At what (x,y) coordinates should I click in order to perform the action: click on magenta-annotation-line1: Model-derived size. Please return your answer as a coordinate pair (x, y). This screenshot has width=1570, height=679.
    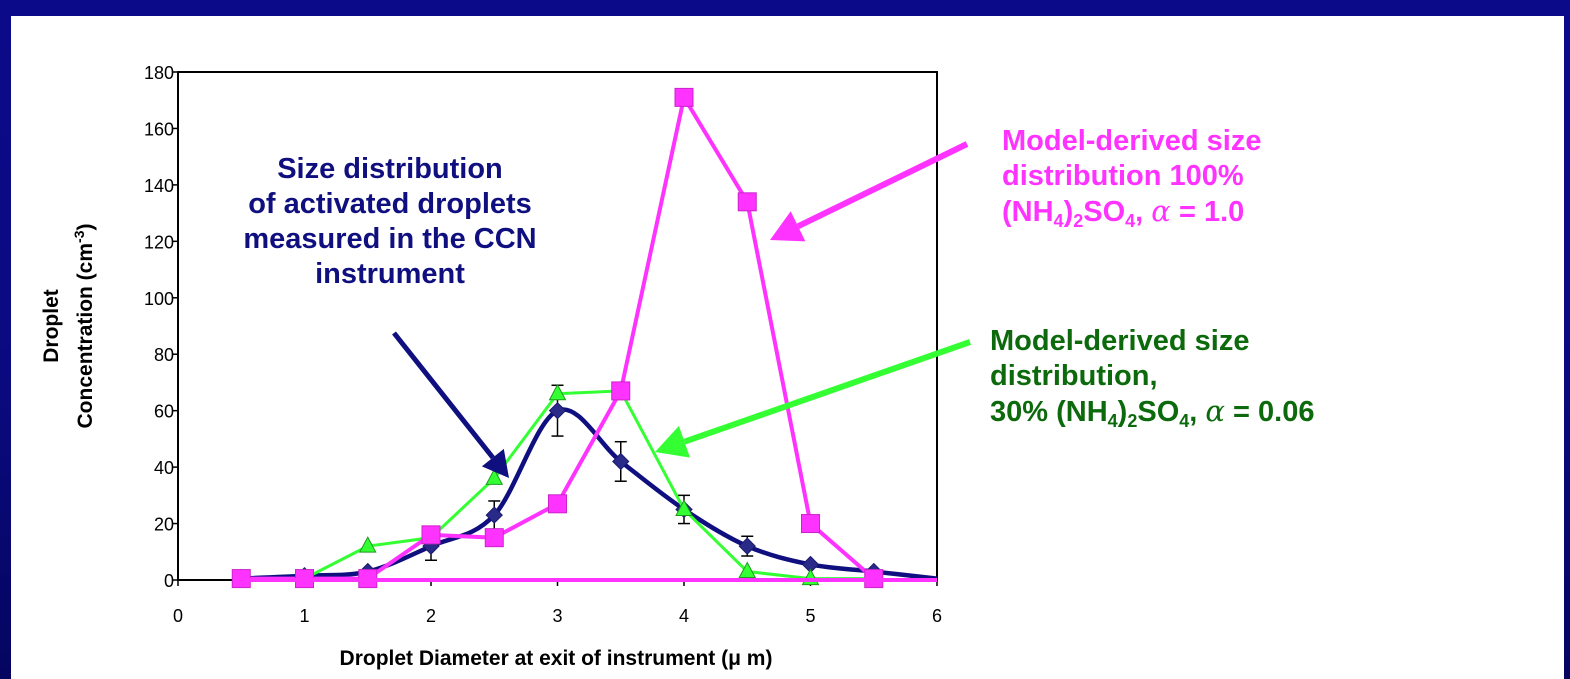
    Looking at the image, I should click on (1132, 141).